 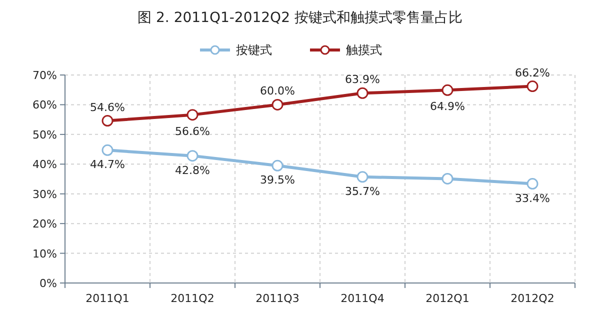 What do you see at coordinates (362, 79) in the screenshot?
I see `data-label: 63.9%` at bounding box center [362, 79].